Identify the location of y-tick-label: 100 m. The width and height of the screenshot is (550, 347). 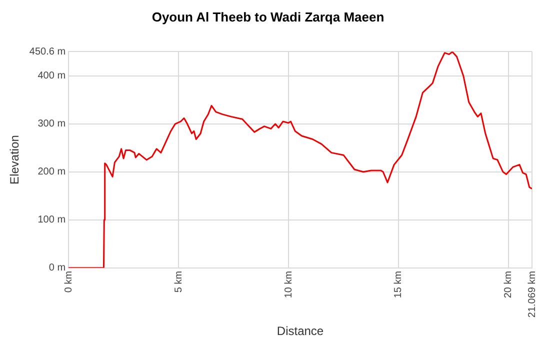
(52, 220).